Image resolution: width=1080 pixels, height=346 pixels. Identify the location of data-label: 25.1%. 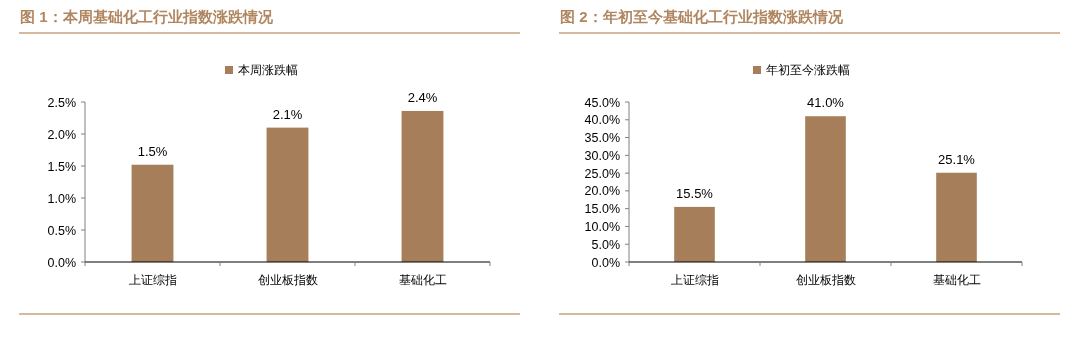
(957, 159).